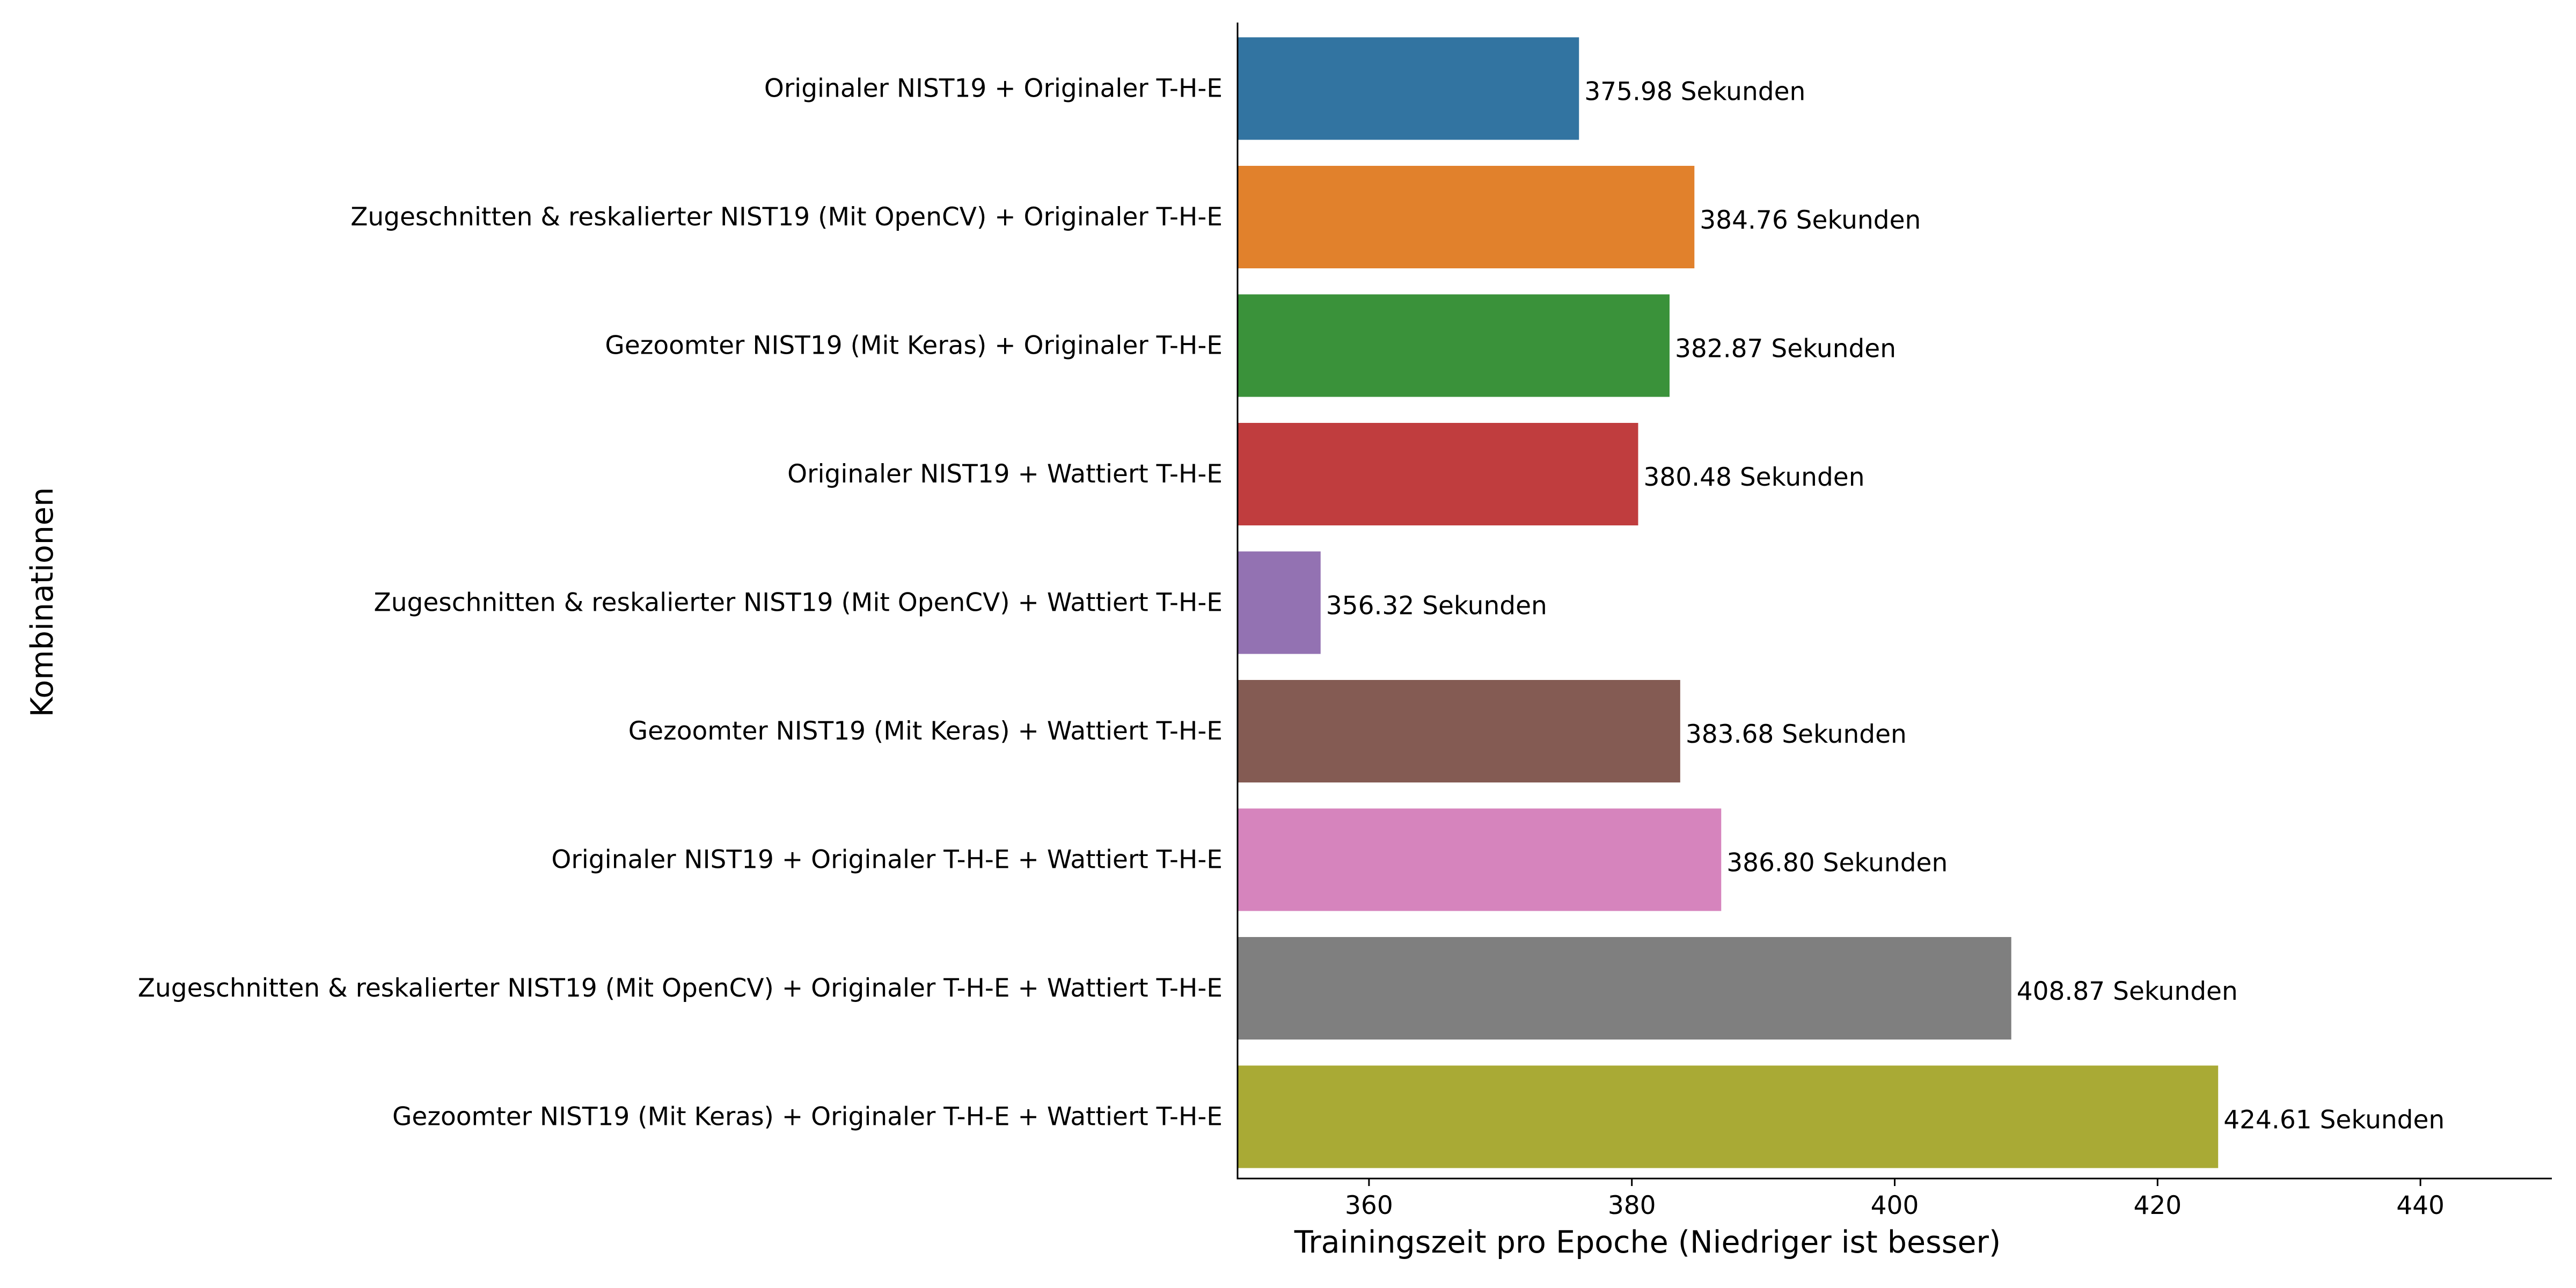 The height and width of the screenshot is (1288, 2576). Describe the element at coordinates (1785, 349) in the screenshot. I see `value-label: 382.87 Sekunden` at that location.